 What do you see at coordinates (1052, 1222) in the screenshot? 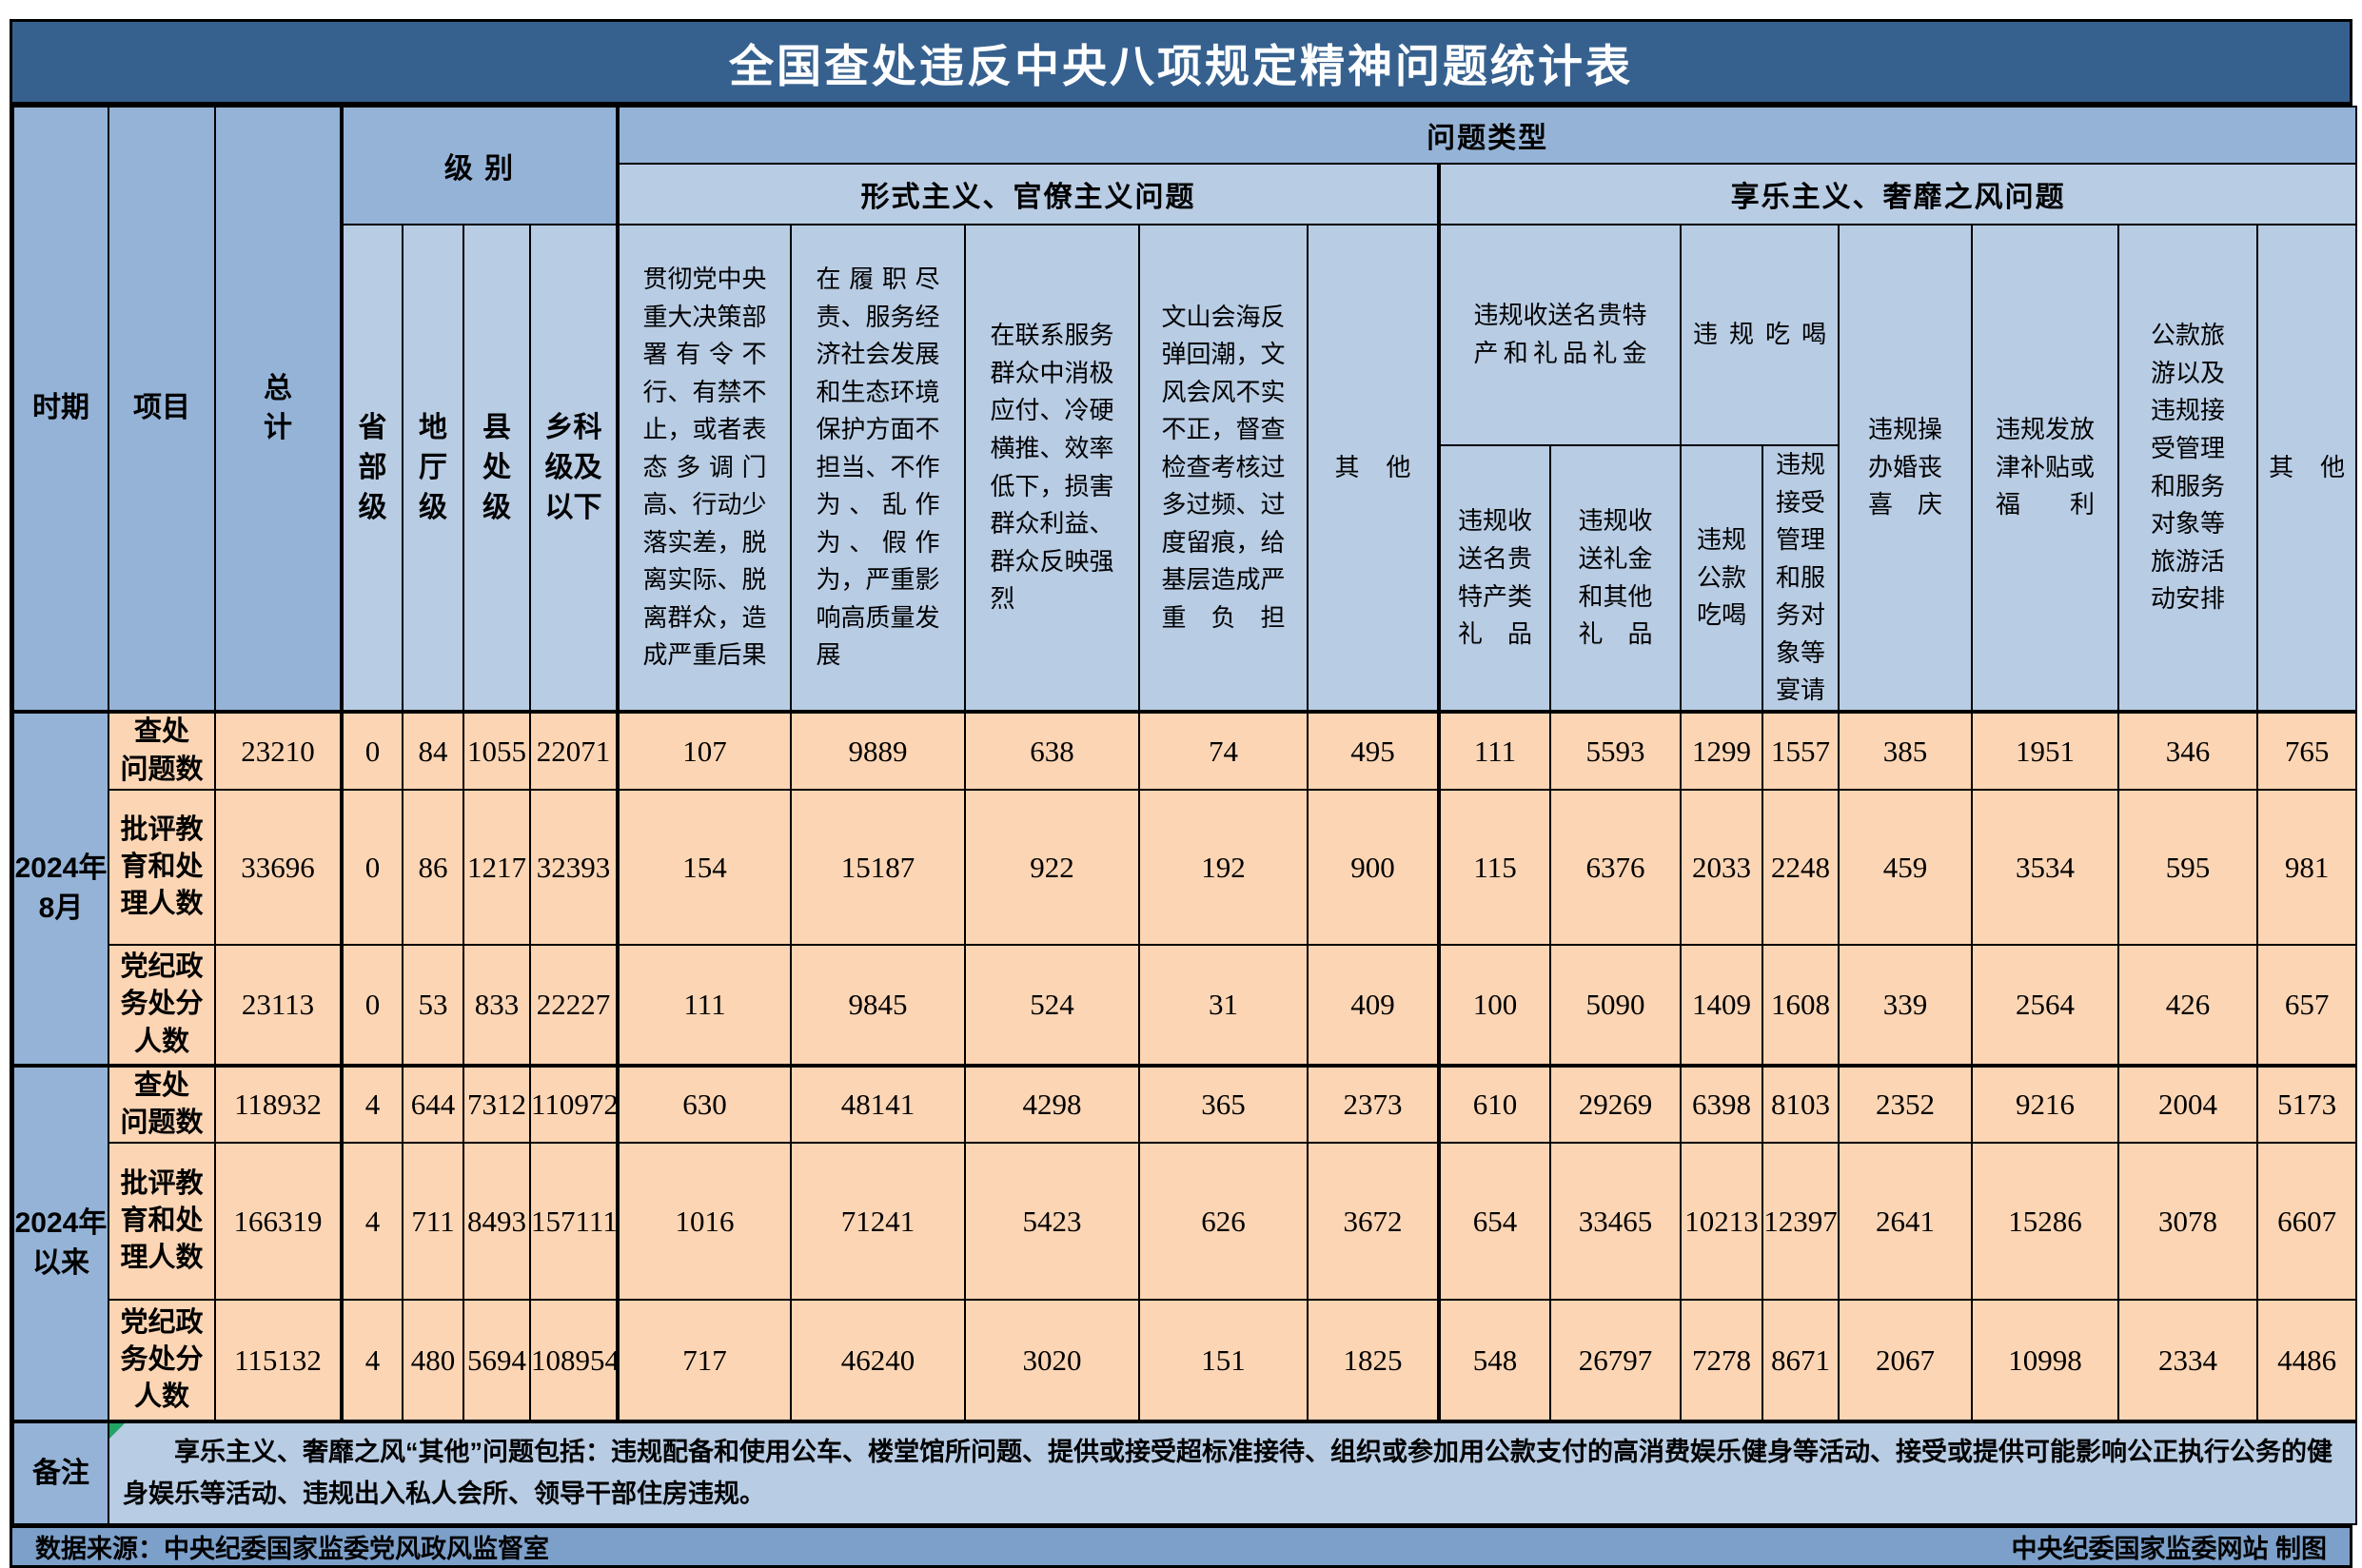
I see `data-cell: 5423` at bounding box center [1052, 1222].